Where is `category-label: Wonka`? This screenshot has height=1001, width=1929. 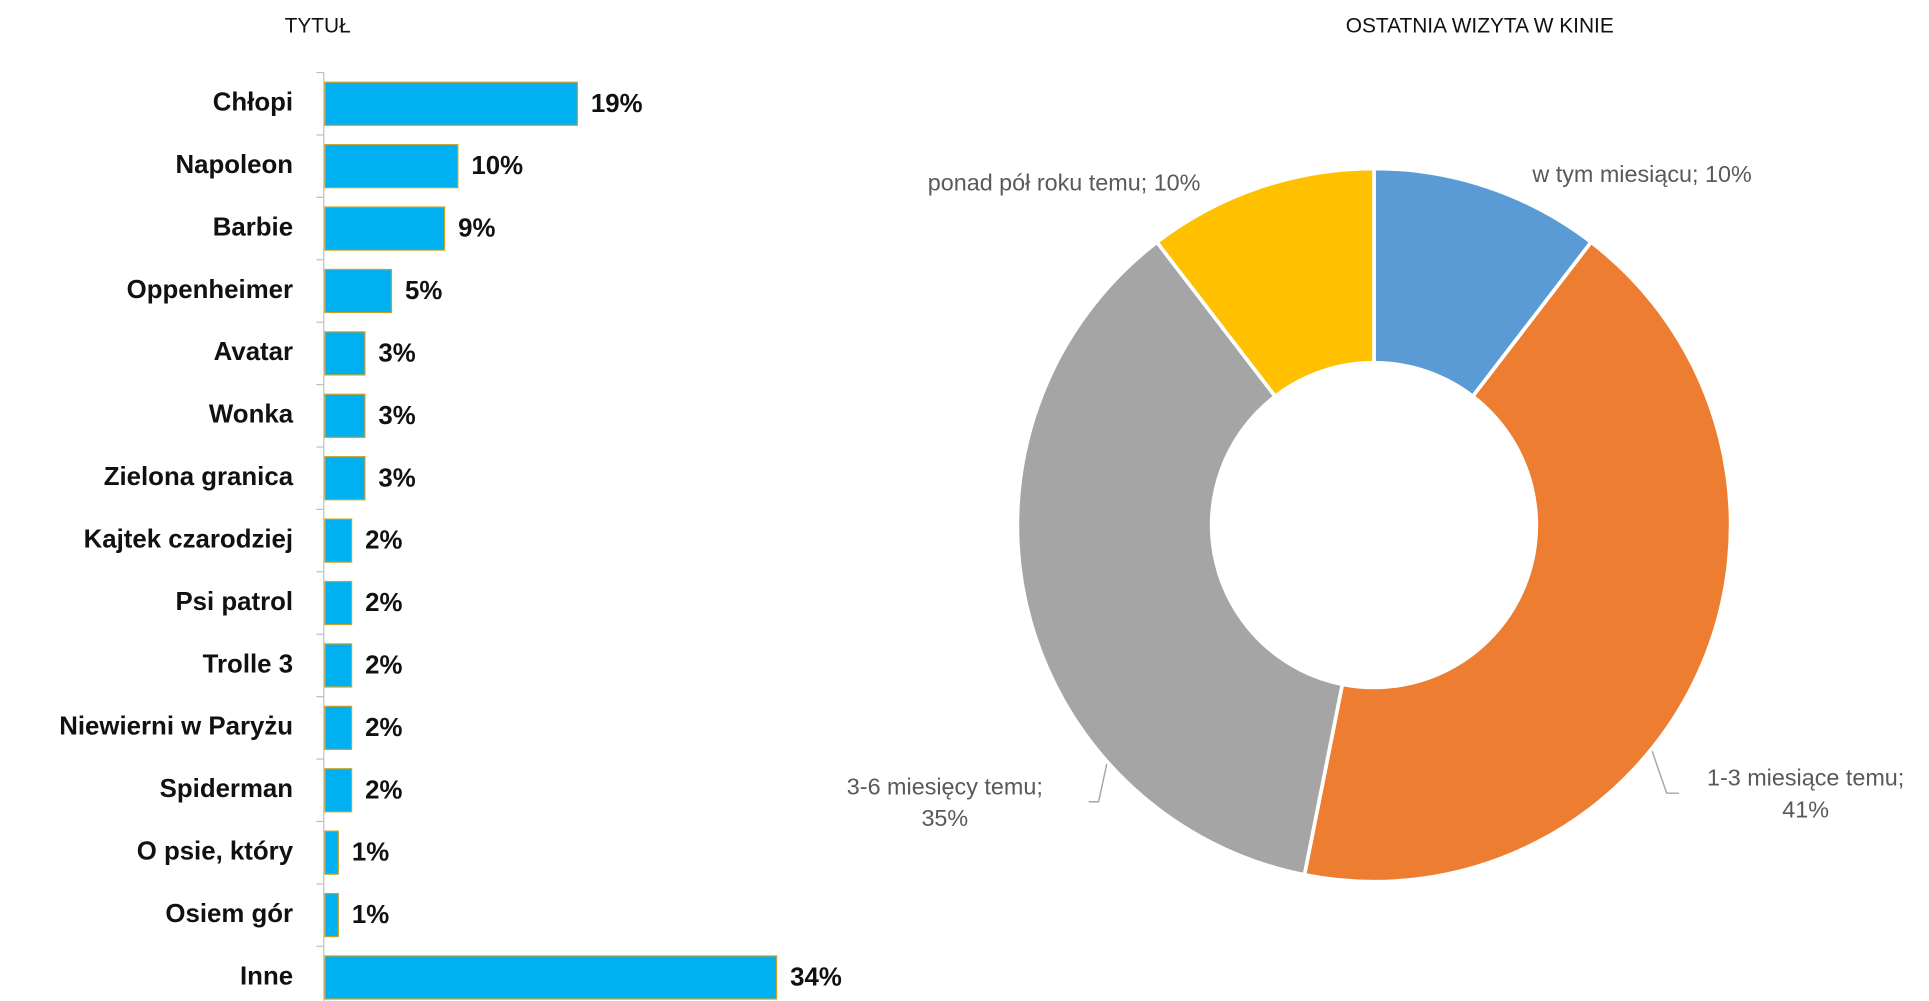
category-label: Wonka is located at coordinates (251, 415).